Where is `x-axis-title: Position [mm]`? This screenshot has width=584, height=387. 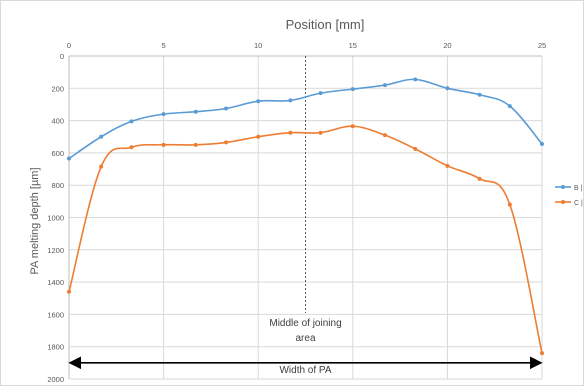 x-axis-title: Position [mm] is located at coordinates (325, 24).